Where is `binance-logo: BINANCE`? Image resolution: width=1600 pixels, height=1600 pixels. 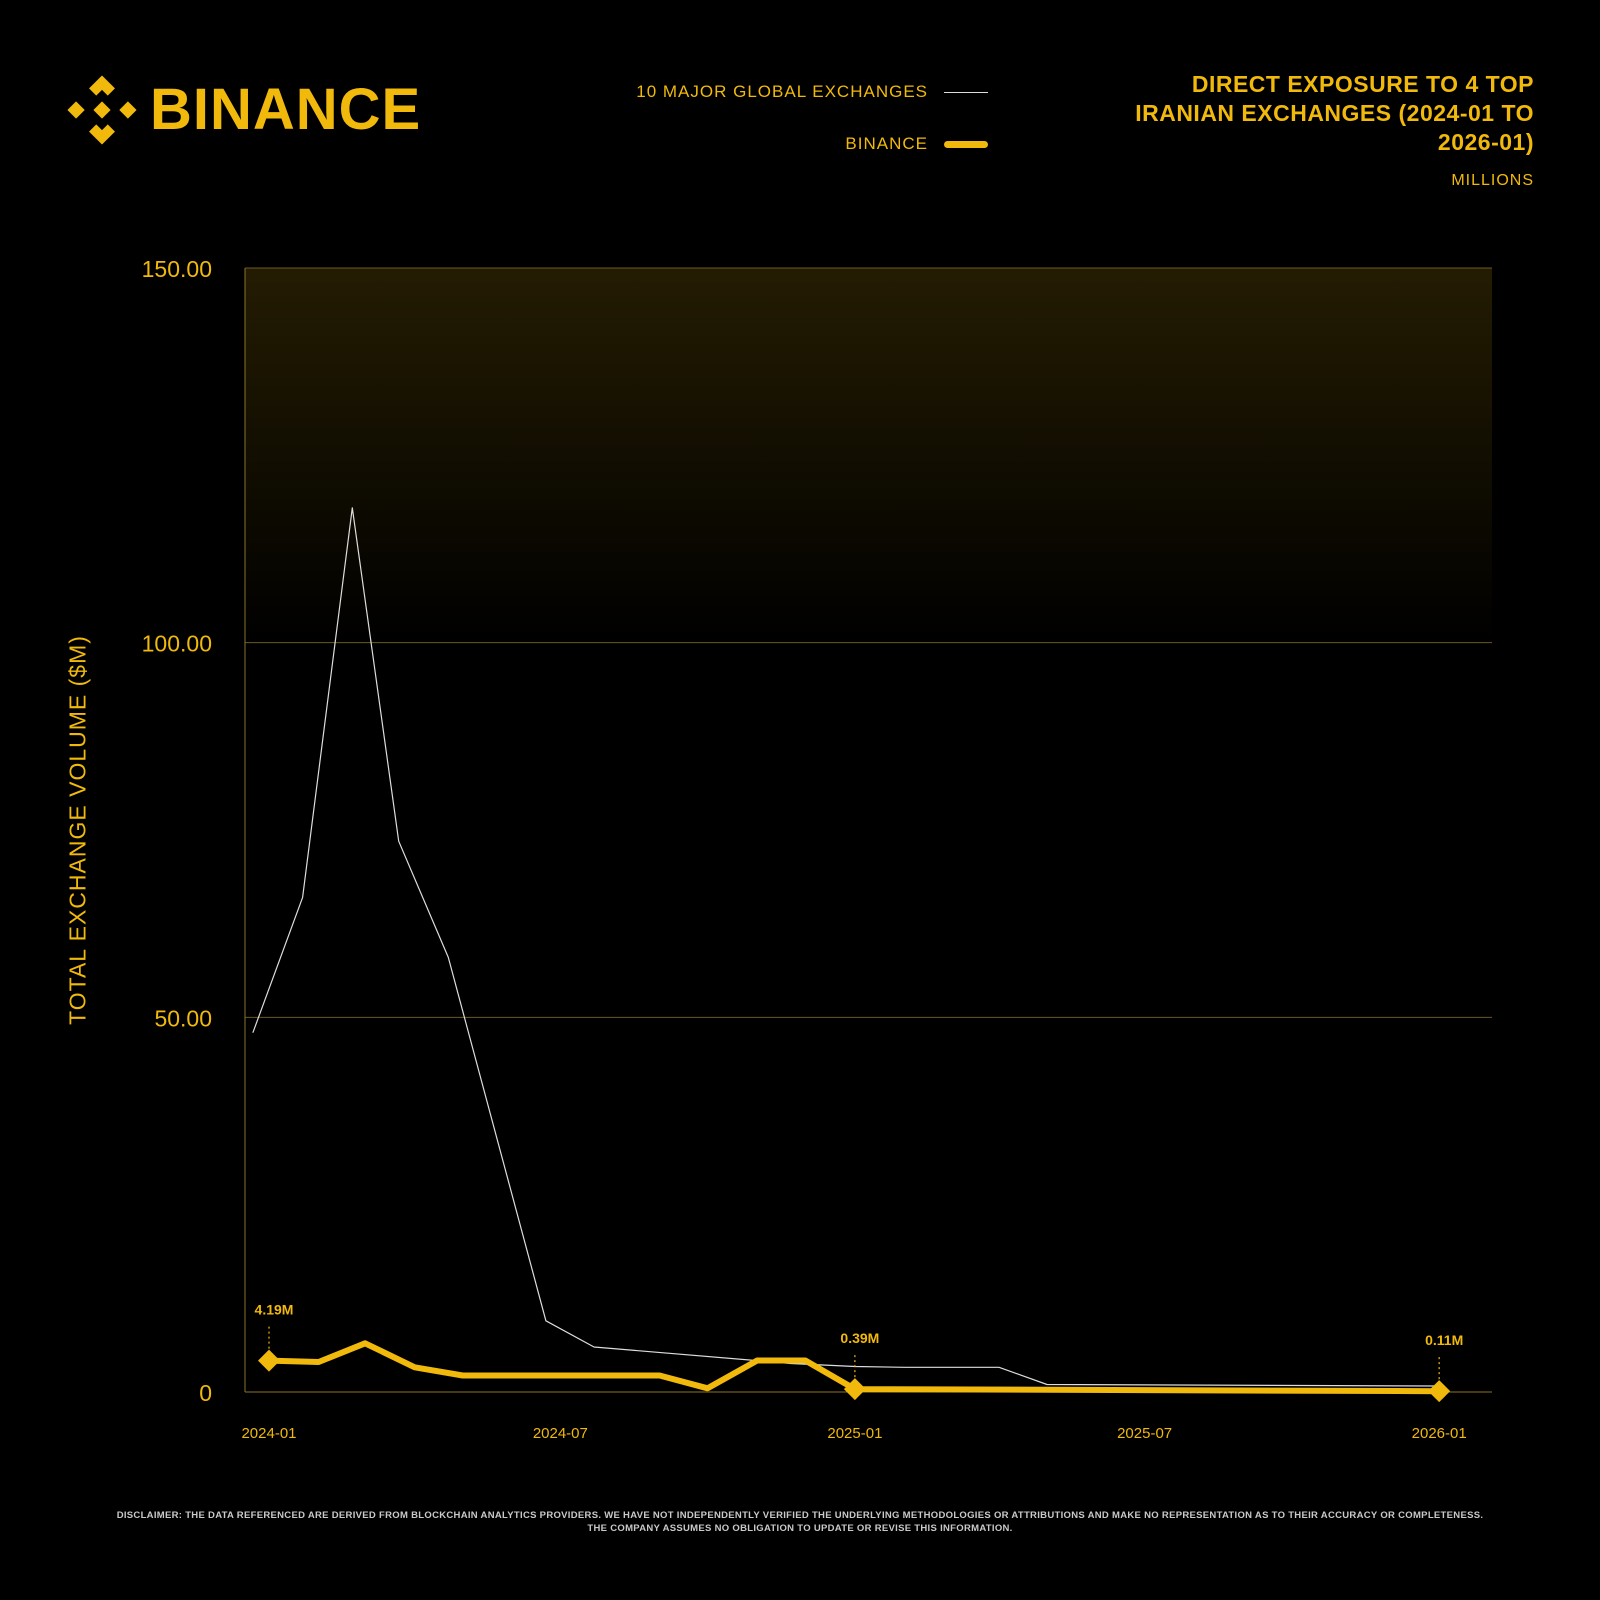
binance-logo: BINANCE is located at coordinates (243, 110).